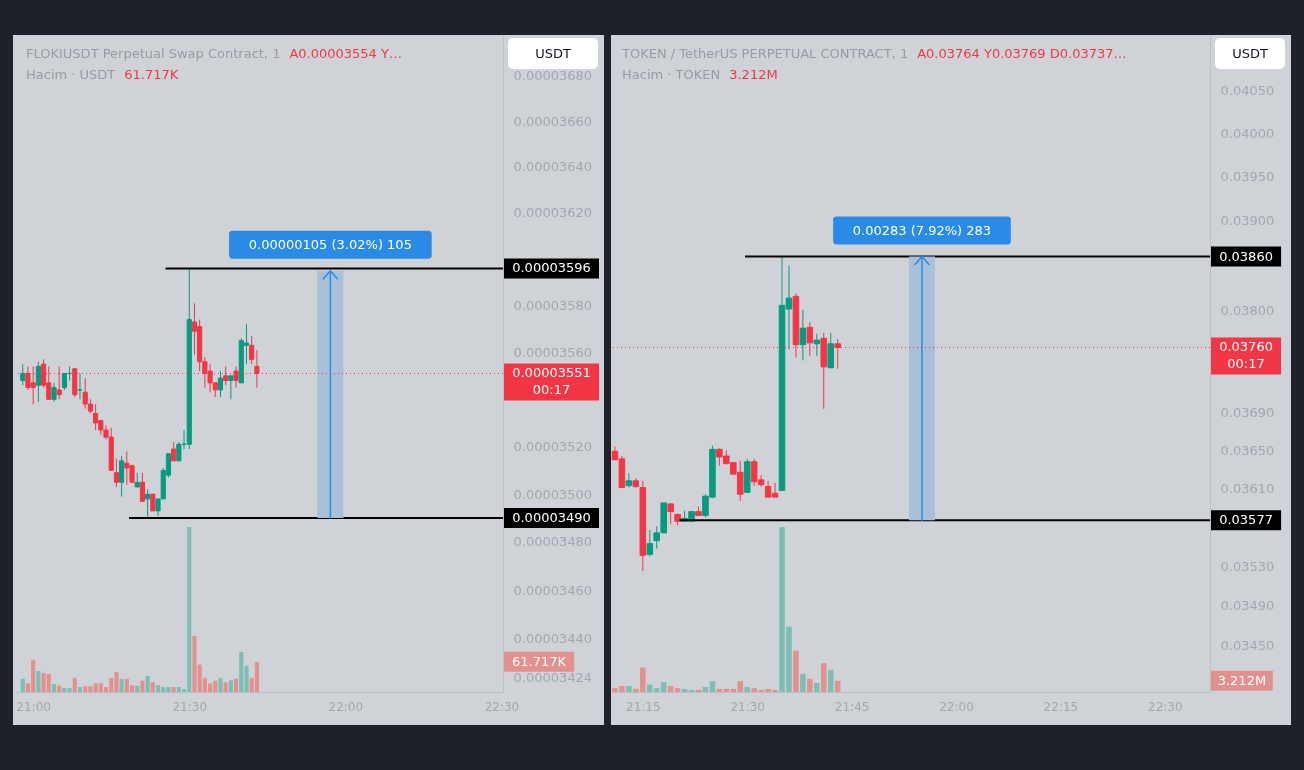 The image size is (1304, 770). Describe the element at coordinates (551, 518) in the screenshot. I see `data-label: 0.00003490` at that location.